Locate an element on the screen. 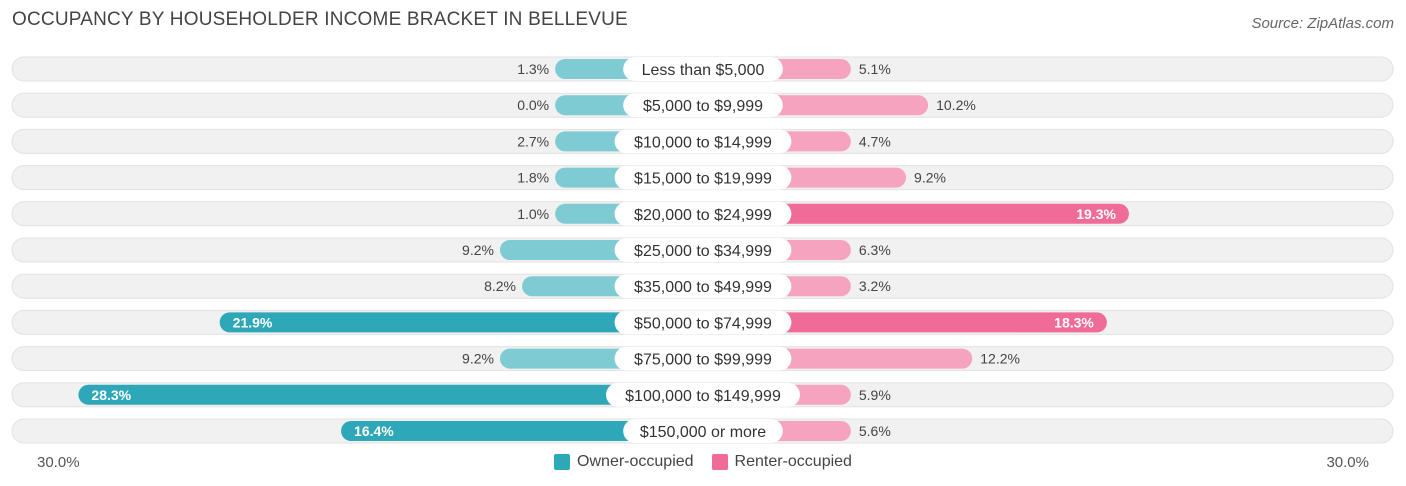 This screenshot has height=486, width=1406. owner-value-label: 1.0% is located at coordinates (533, 214).